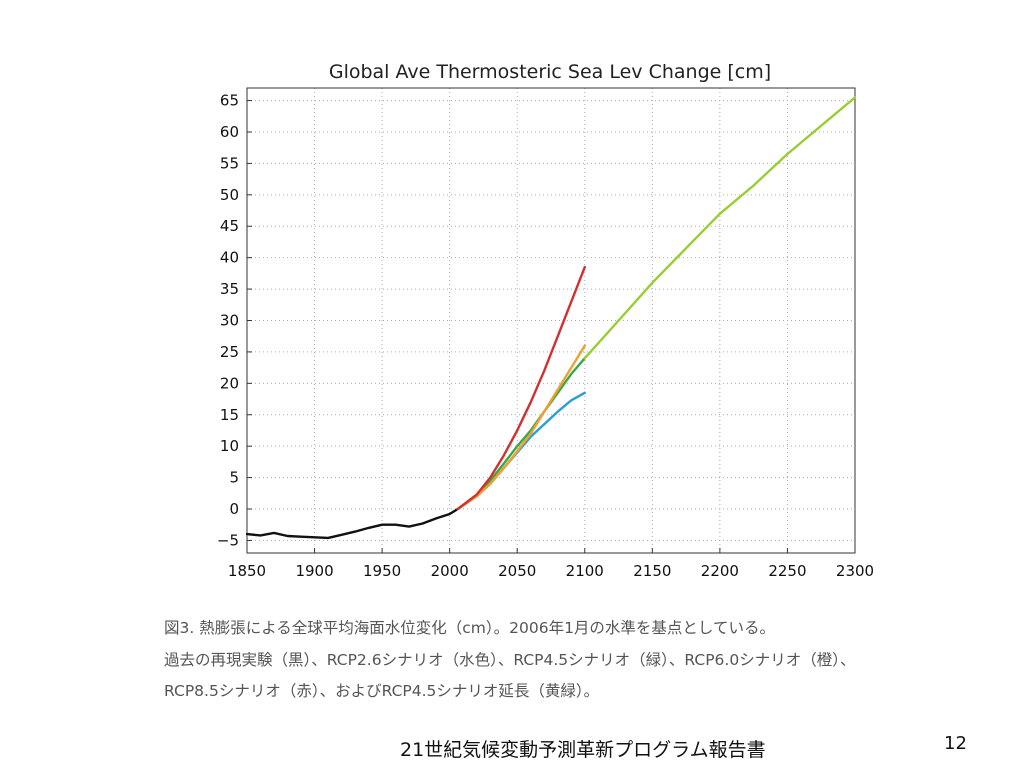  What do you see at coordinates (450, 571) in the screenshot?
I see `x-tick-label: 2000` at bounding box center [450, 571].